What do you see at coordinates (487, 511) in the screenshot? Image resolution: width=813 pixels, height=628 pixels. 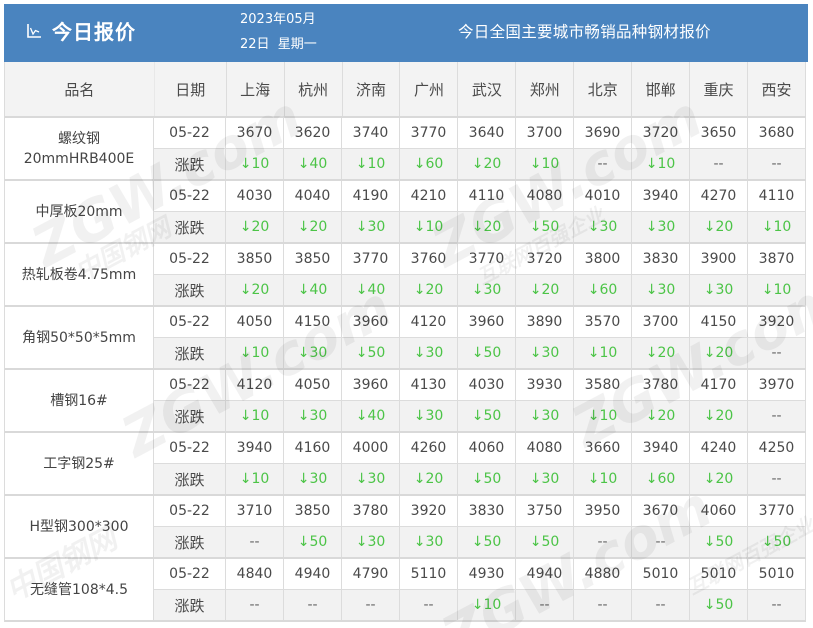 I see `price-cell: 3830` at bounding box center [487, 511].